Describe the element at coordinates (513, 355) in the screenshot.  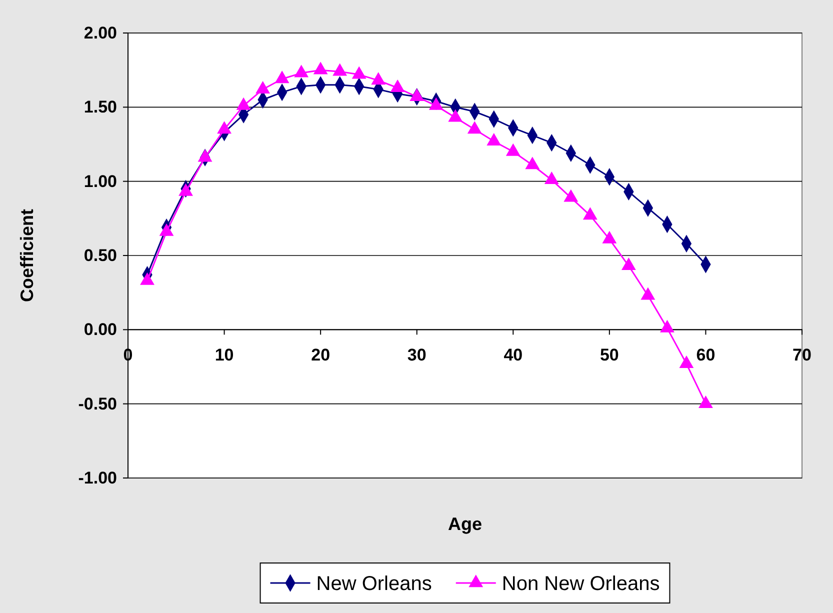
I see `x-tick-label: 40` at that location.